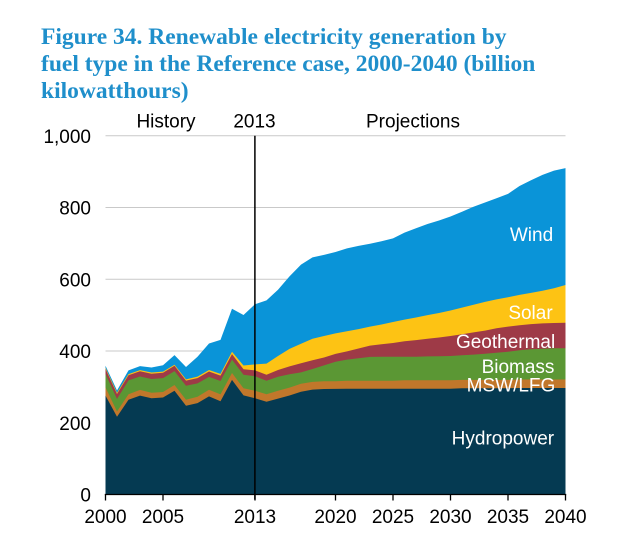 This screenshot has height=553, width=623. Describe the element at coordinates (518, 367) in the screenshot. I see `svg-text: Biomass` at that location.